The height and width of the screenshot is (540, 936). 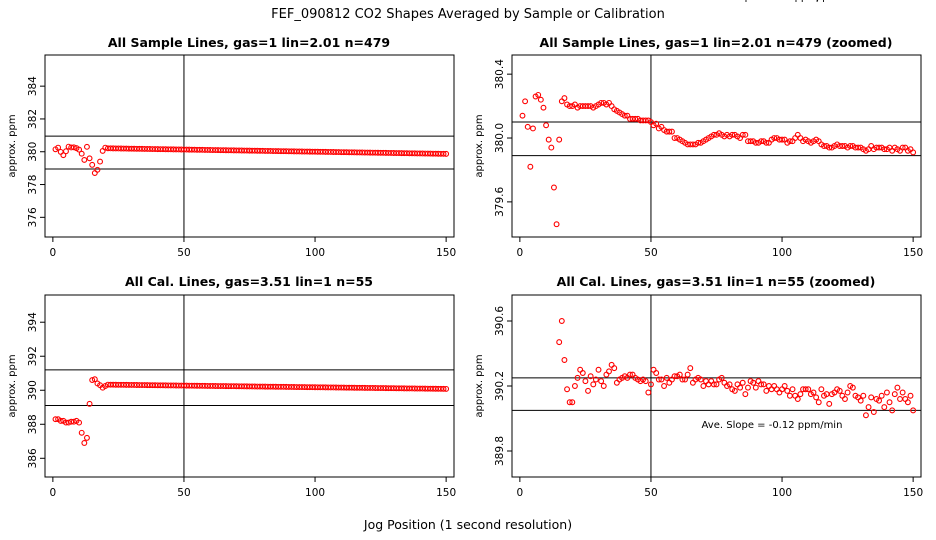 What do you see at coordinates (500, 138) in the screenshot?
I see `y-tick-label: 380.0` at bounding box center [500, 138].